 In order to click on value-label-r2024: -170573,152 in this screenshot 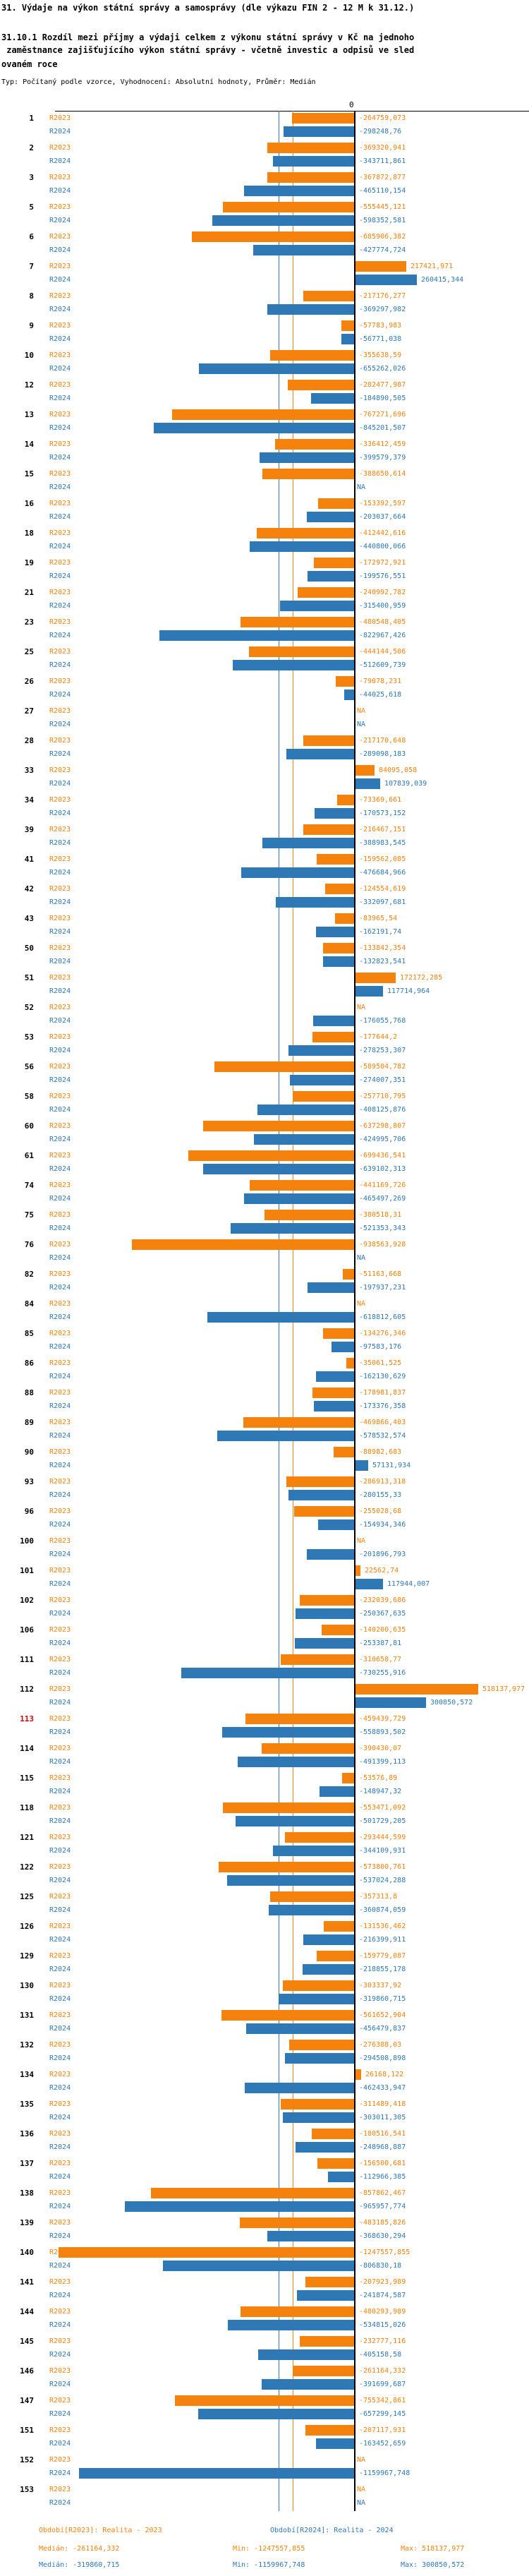, I will do `click(383, 813)`.